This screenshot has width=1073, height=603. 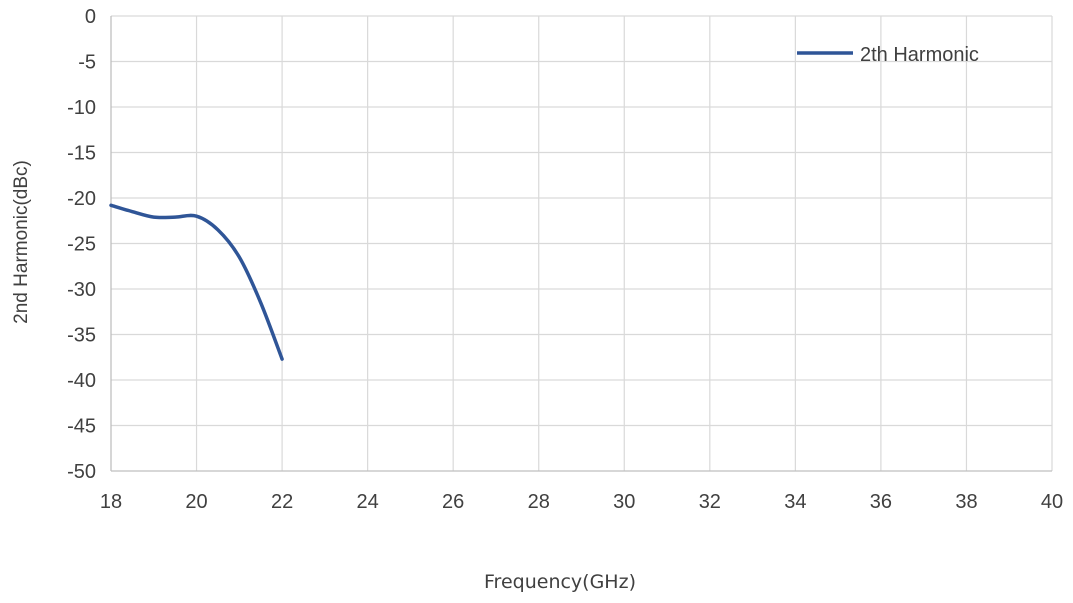 What do you see at coordinates (81, 427) in the screenshot?
I see `y-tick-label: -45` at bounding box center [81, 427].